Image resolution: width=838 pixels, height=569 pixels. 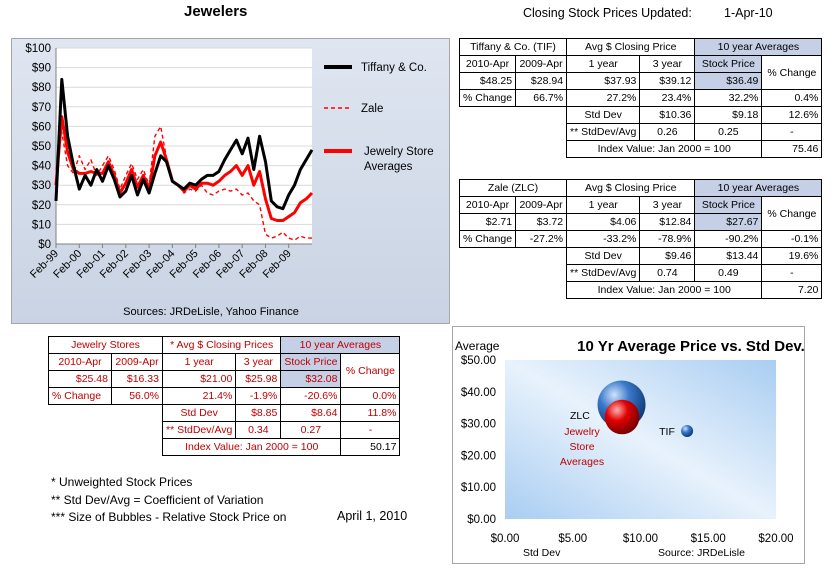 What do you see at coordinates (41, 88) in the screenshot?
I see `y-tick-label: $80` at bounding box center [41, 88].